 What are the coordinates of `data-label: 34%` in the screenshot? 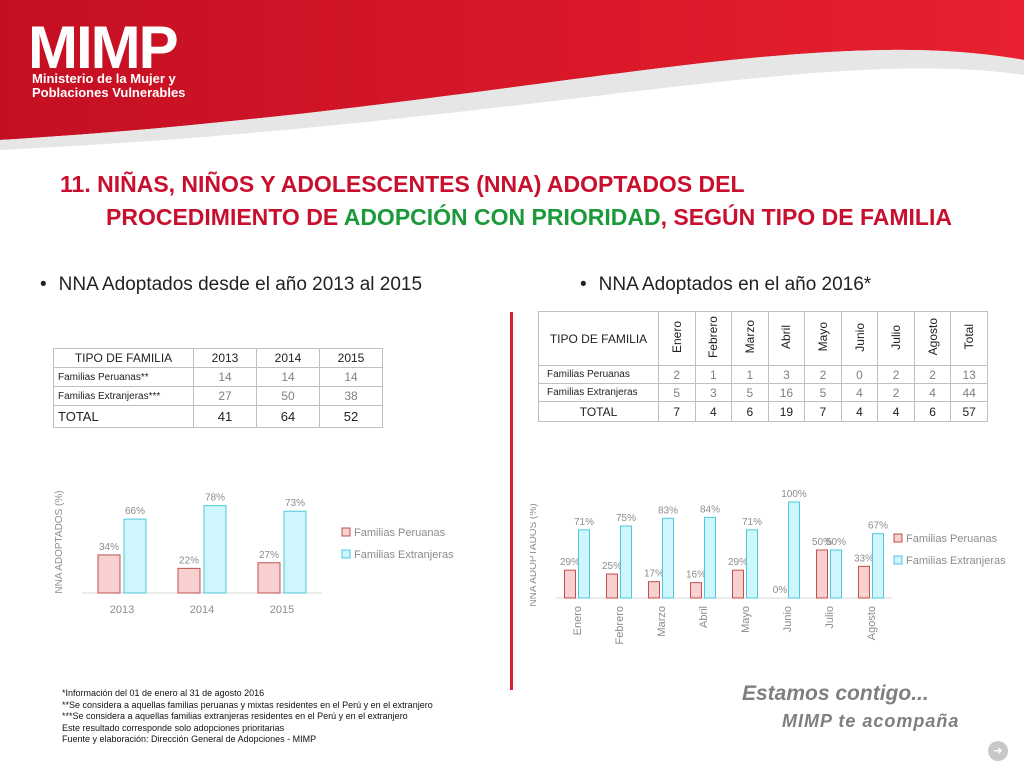 It's located at (109, 547).